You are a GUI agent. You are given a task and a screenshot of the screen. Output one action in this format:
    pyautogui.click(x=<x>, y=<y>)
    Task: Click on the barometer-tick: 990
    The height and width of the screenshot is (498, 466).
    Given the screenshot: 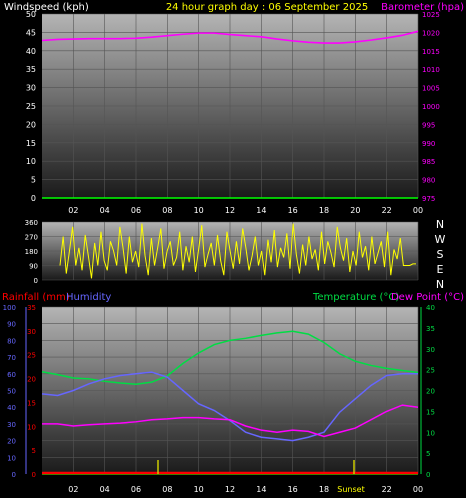 What is the action you would take?
    pyautogui.click(x=428, y=144)
    